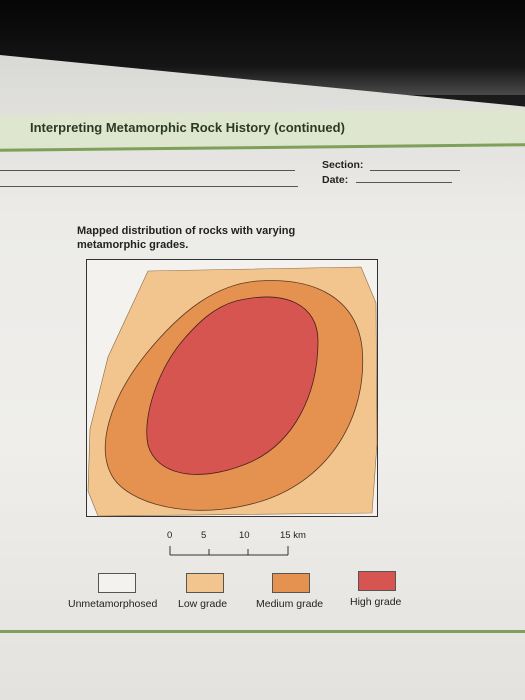 The height and width of the screenshot is (700, 525). What do you see at coordinates (415, 170) in the screenshot?
I see `section-line` at bounding box center [415, 170].